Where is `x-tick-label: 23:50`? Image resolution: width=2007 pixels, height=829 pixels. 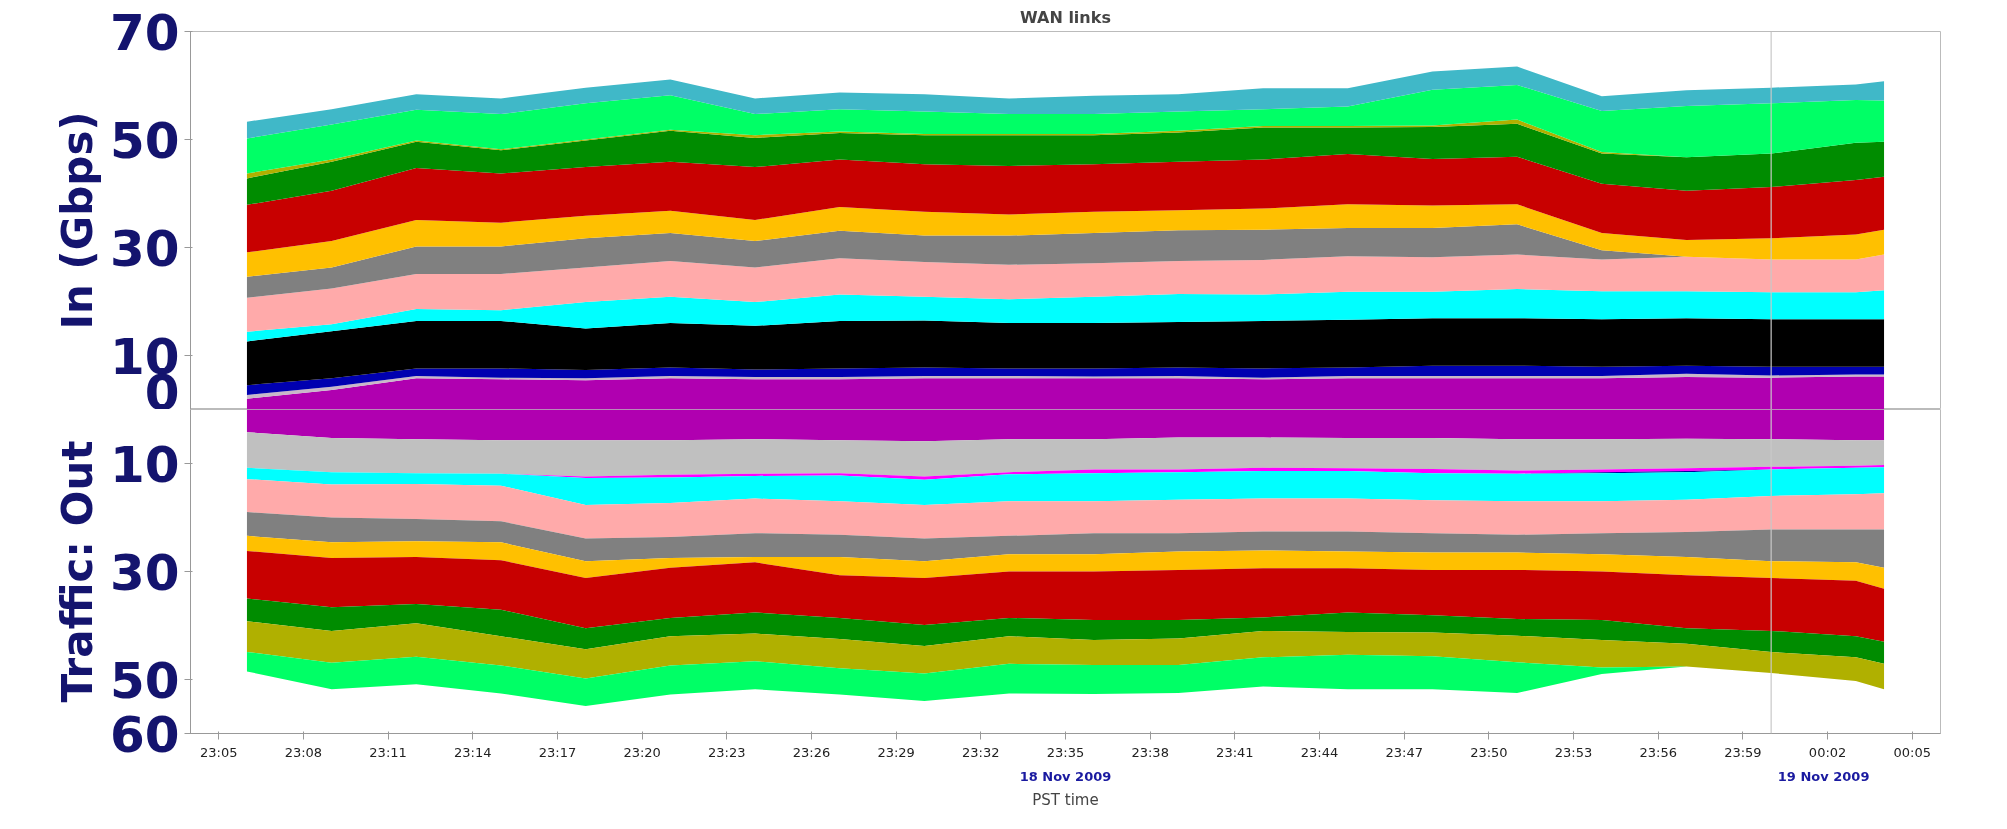
x-tick-label: 23:50 is located at coordinates (1489, 752).